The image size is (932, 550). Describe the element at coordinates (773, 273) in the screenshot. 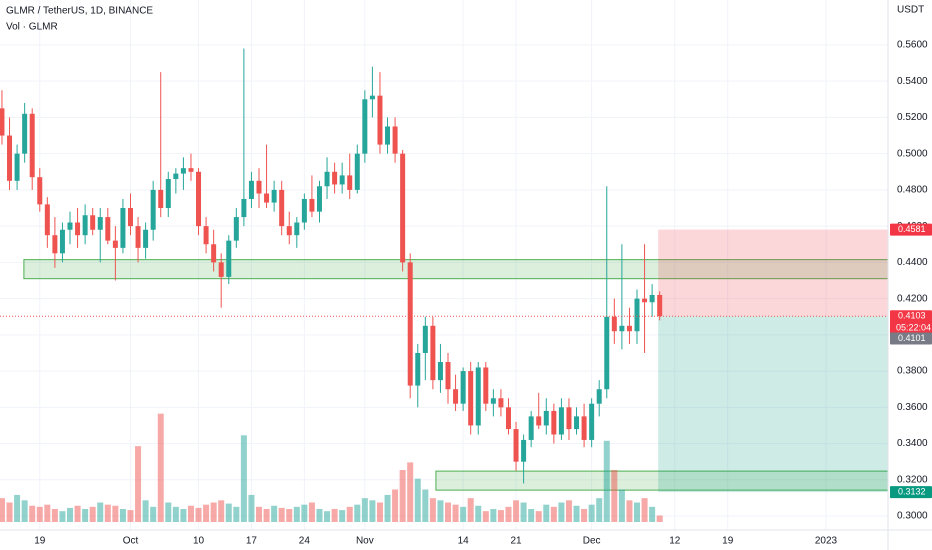

I see `stop-area` at that location.